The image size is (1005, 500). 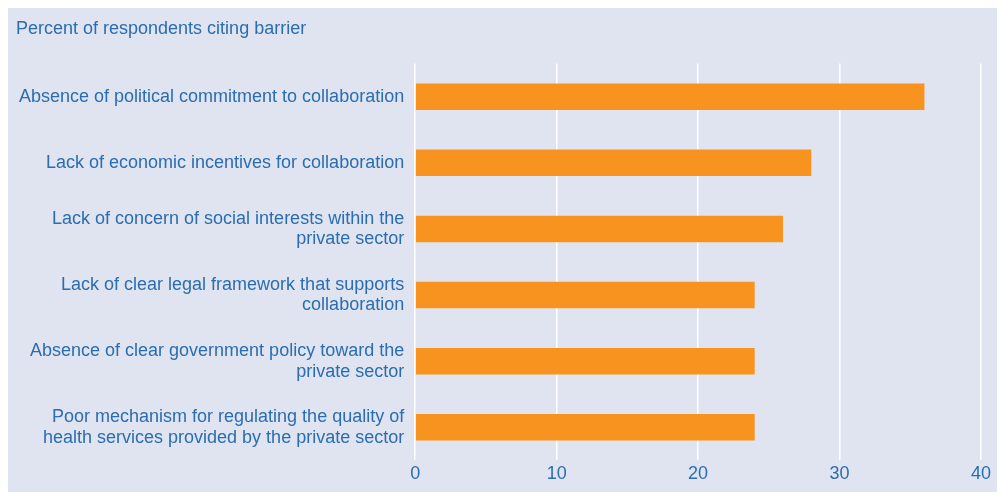 What do you see at coordinates (211, 95) in the screenshot?
I see `y-tick-label: Absence of political commitment to collaboration` at bounding box center [211, 95].